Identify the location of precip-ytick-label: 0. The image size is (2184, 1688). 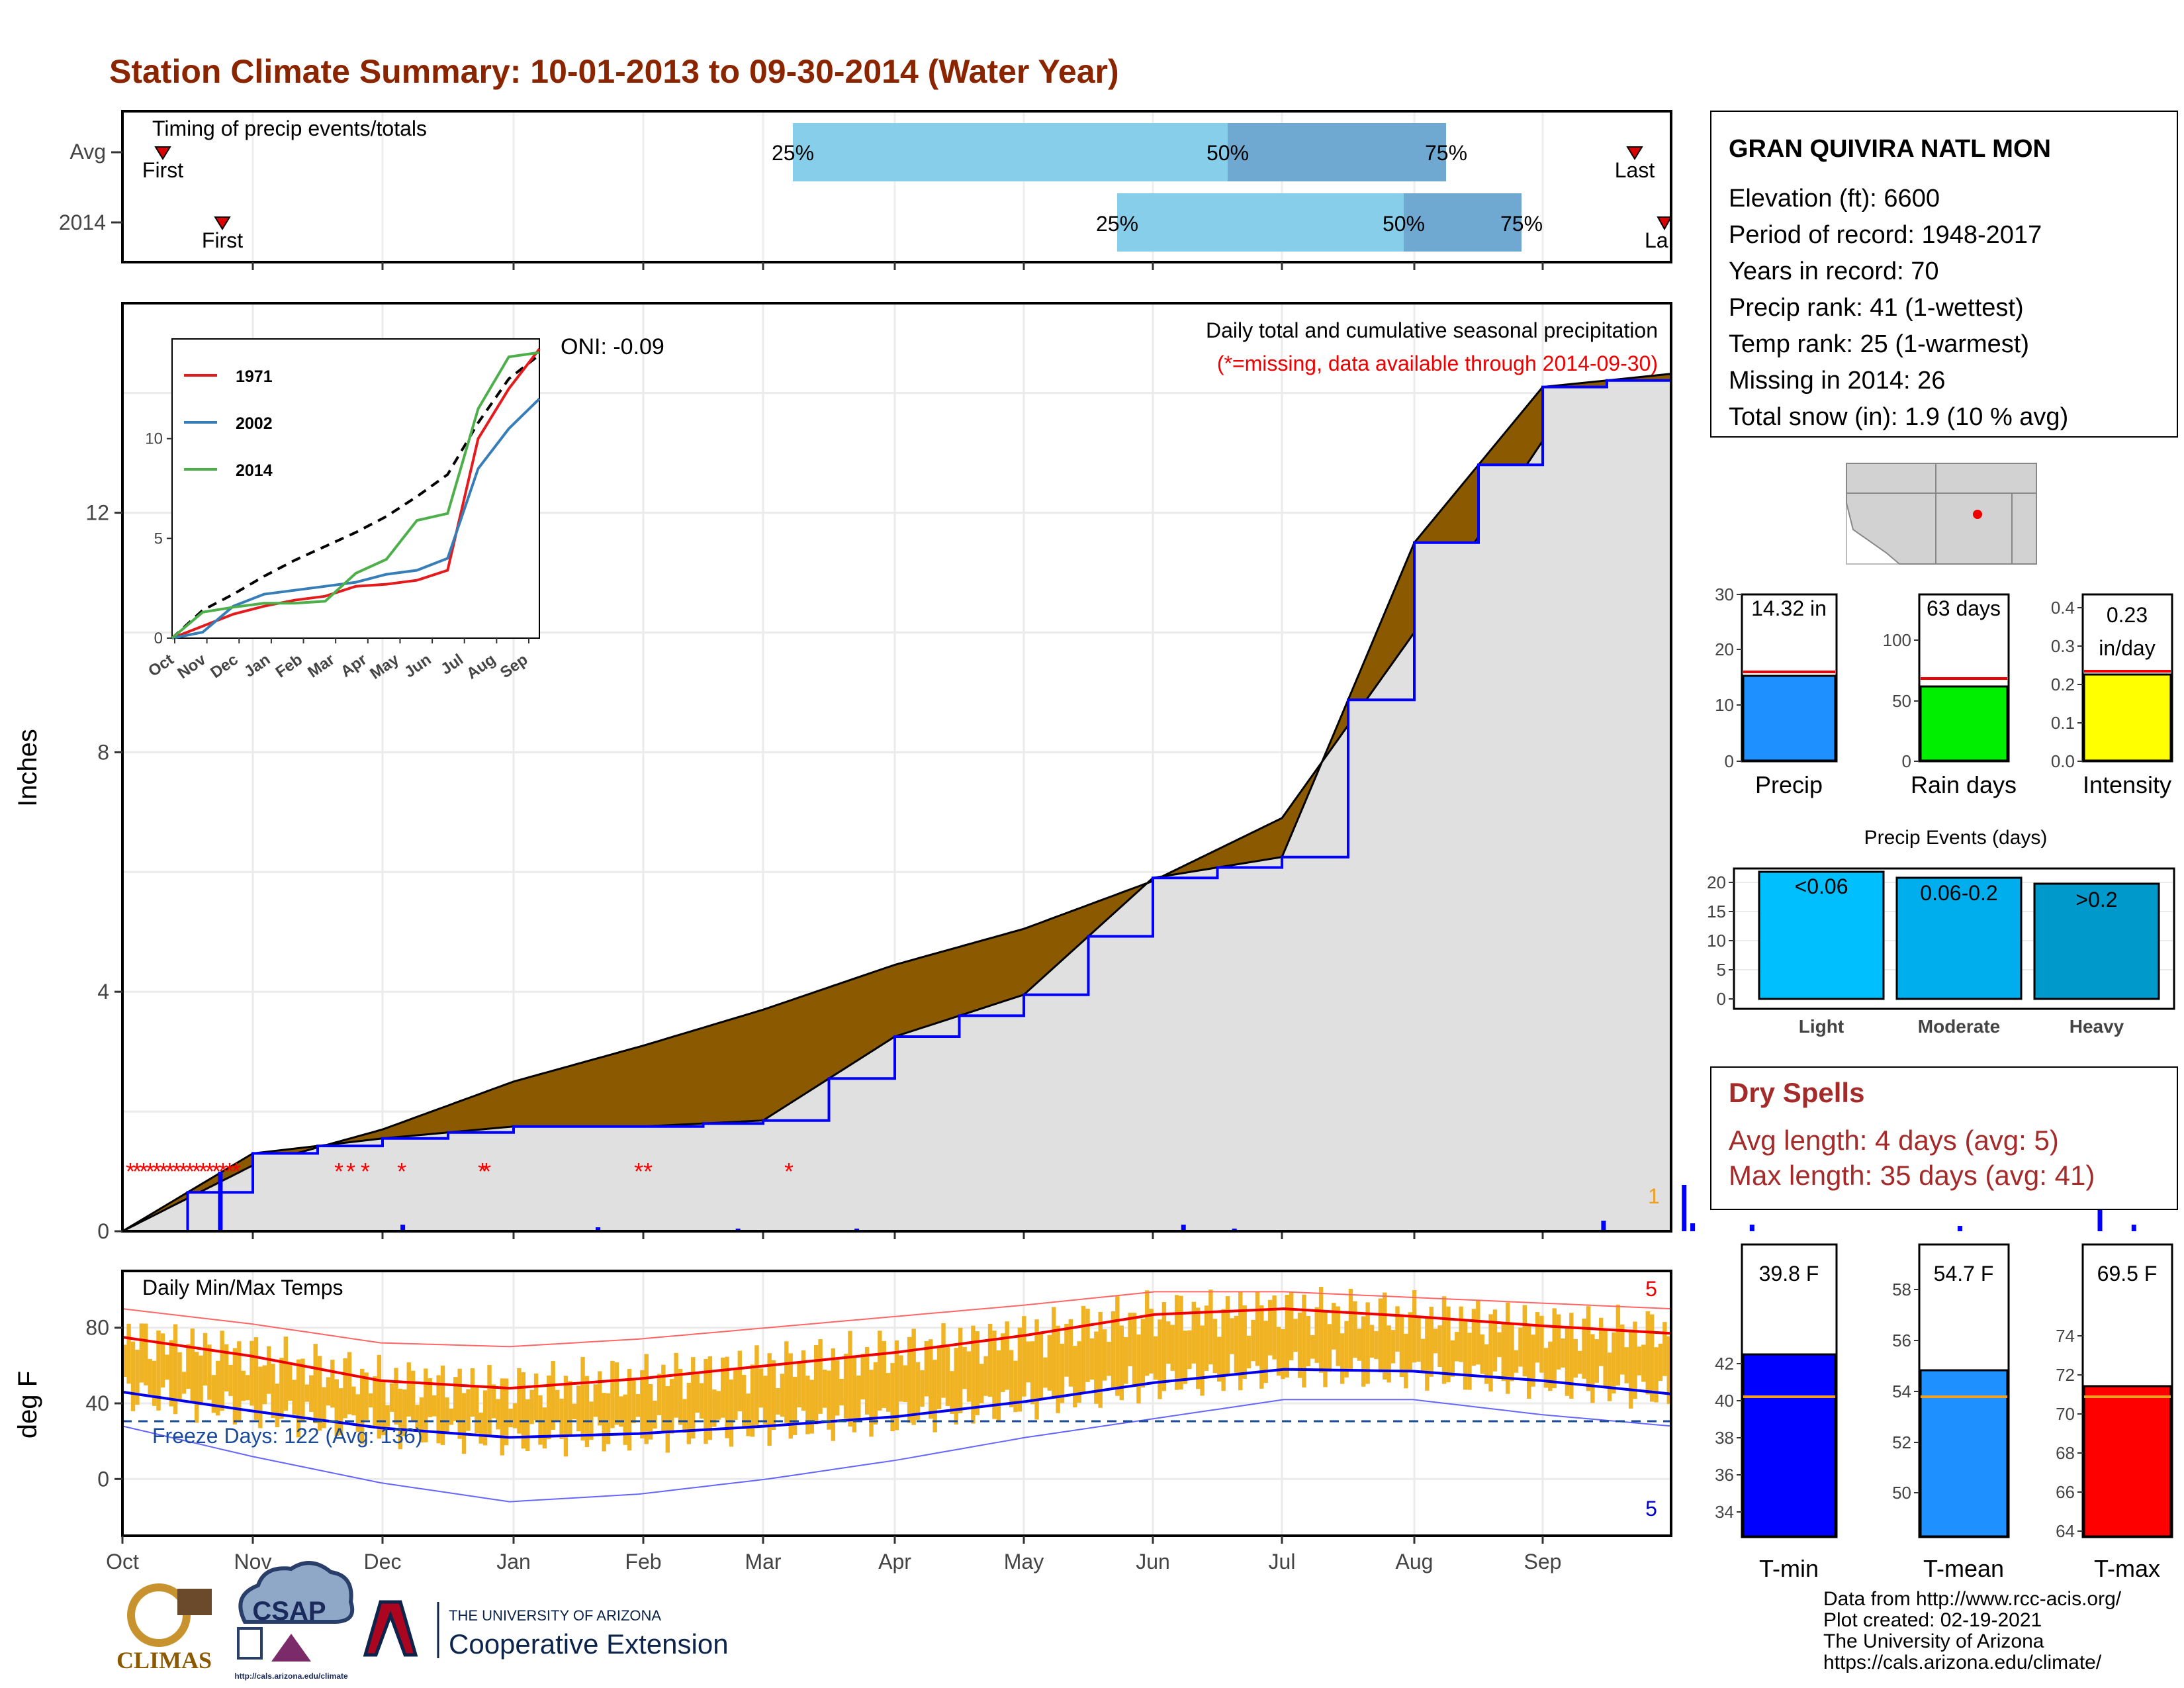
(103, 1231).